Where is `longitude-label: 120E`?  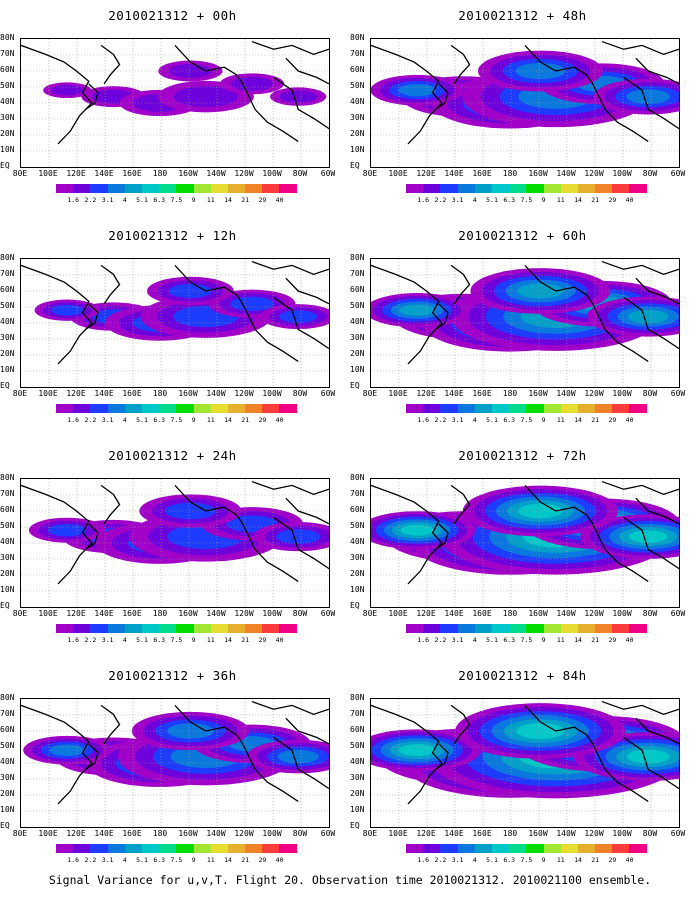 longitude-label: 120E is located at coordinates (426, 833).